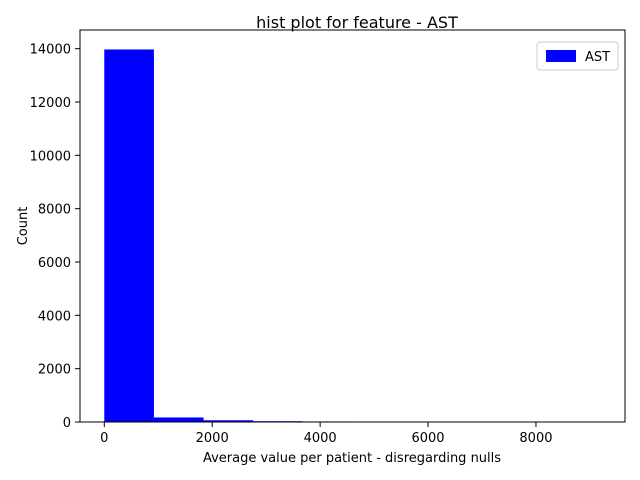 Image resolution: width=640 pixels, height=480 pixels. What do you see at coordinates (357, 22) in the screenshot?
I see `chart-title: hist plot for feature - AST` at bounding box center [357, 22].